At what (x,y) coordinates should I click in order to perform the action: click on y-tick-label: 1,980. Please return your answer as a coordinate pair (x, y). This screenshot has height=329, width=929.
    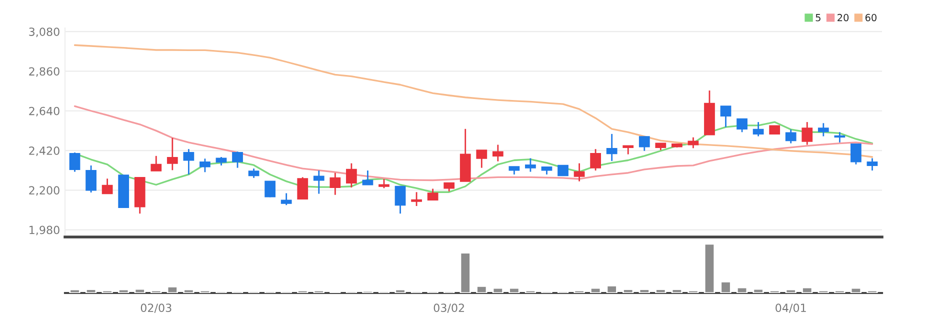
    Looking at the image, I should click on (45, 231).